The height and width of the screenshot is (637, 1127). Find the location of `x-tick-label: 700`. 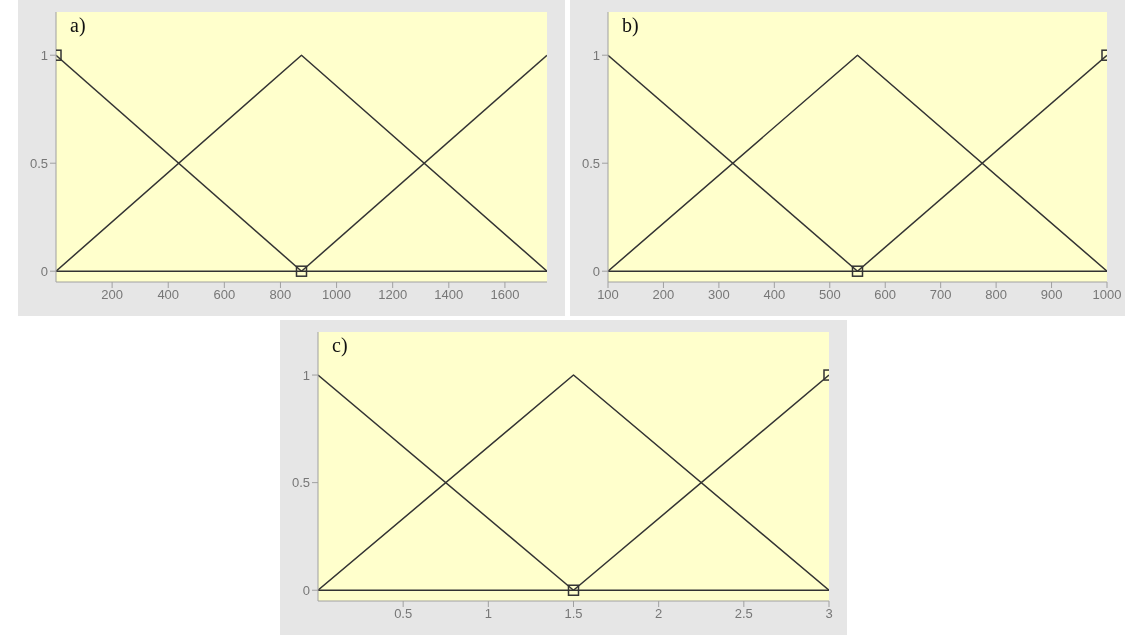

x-tick-label: 700 is located at coordinates (940, 295).